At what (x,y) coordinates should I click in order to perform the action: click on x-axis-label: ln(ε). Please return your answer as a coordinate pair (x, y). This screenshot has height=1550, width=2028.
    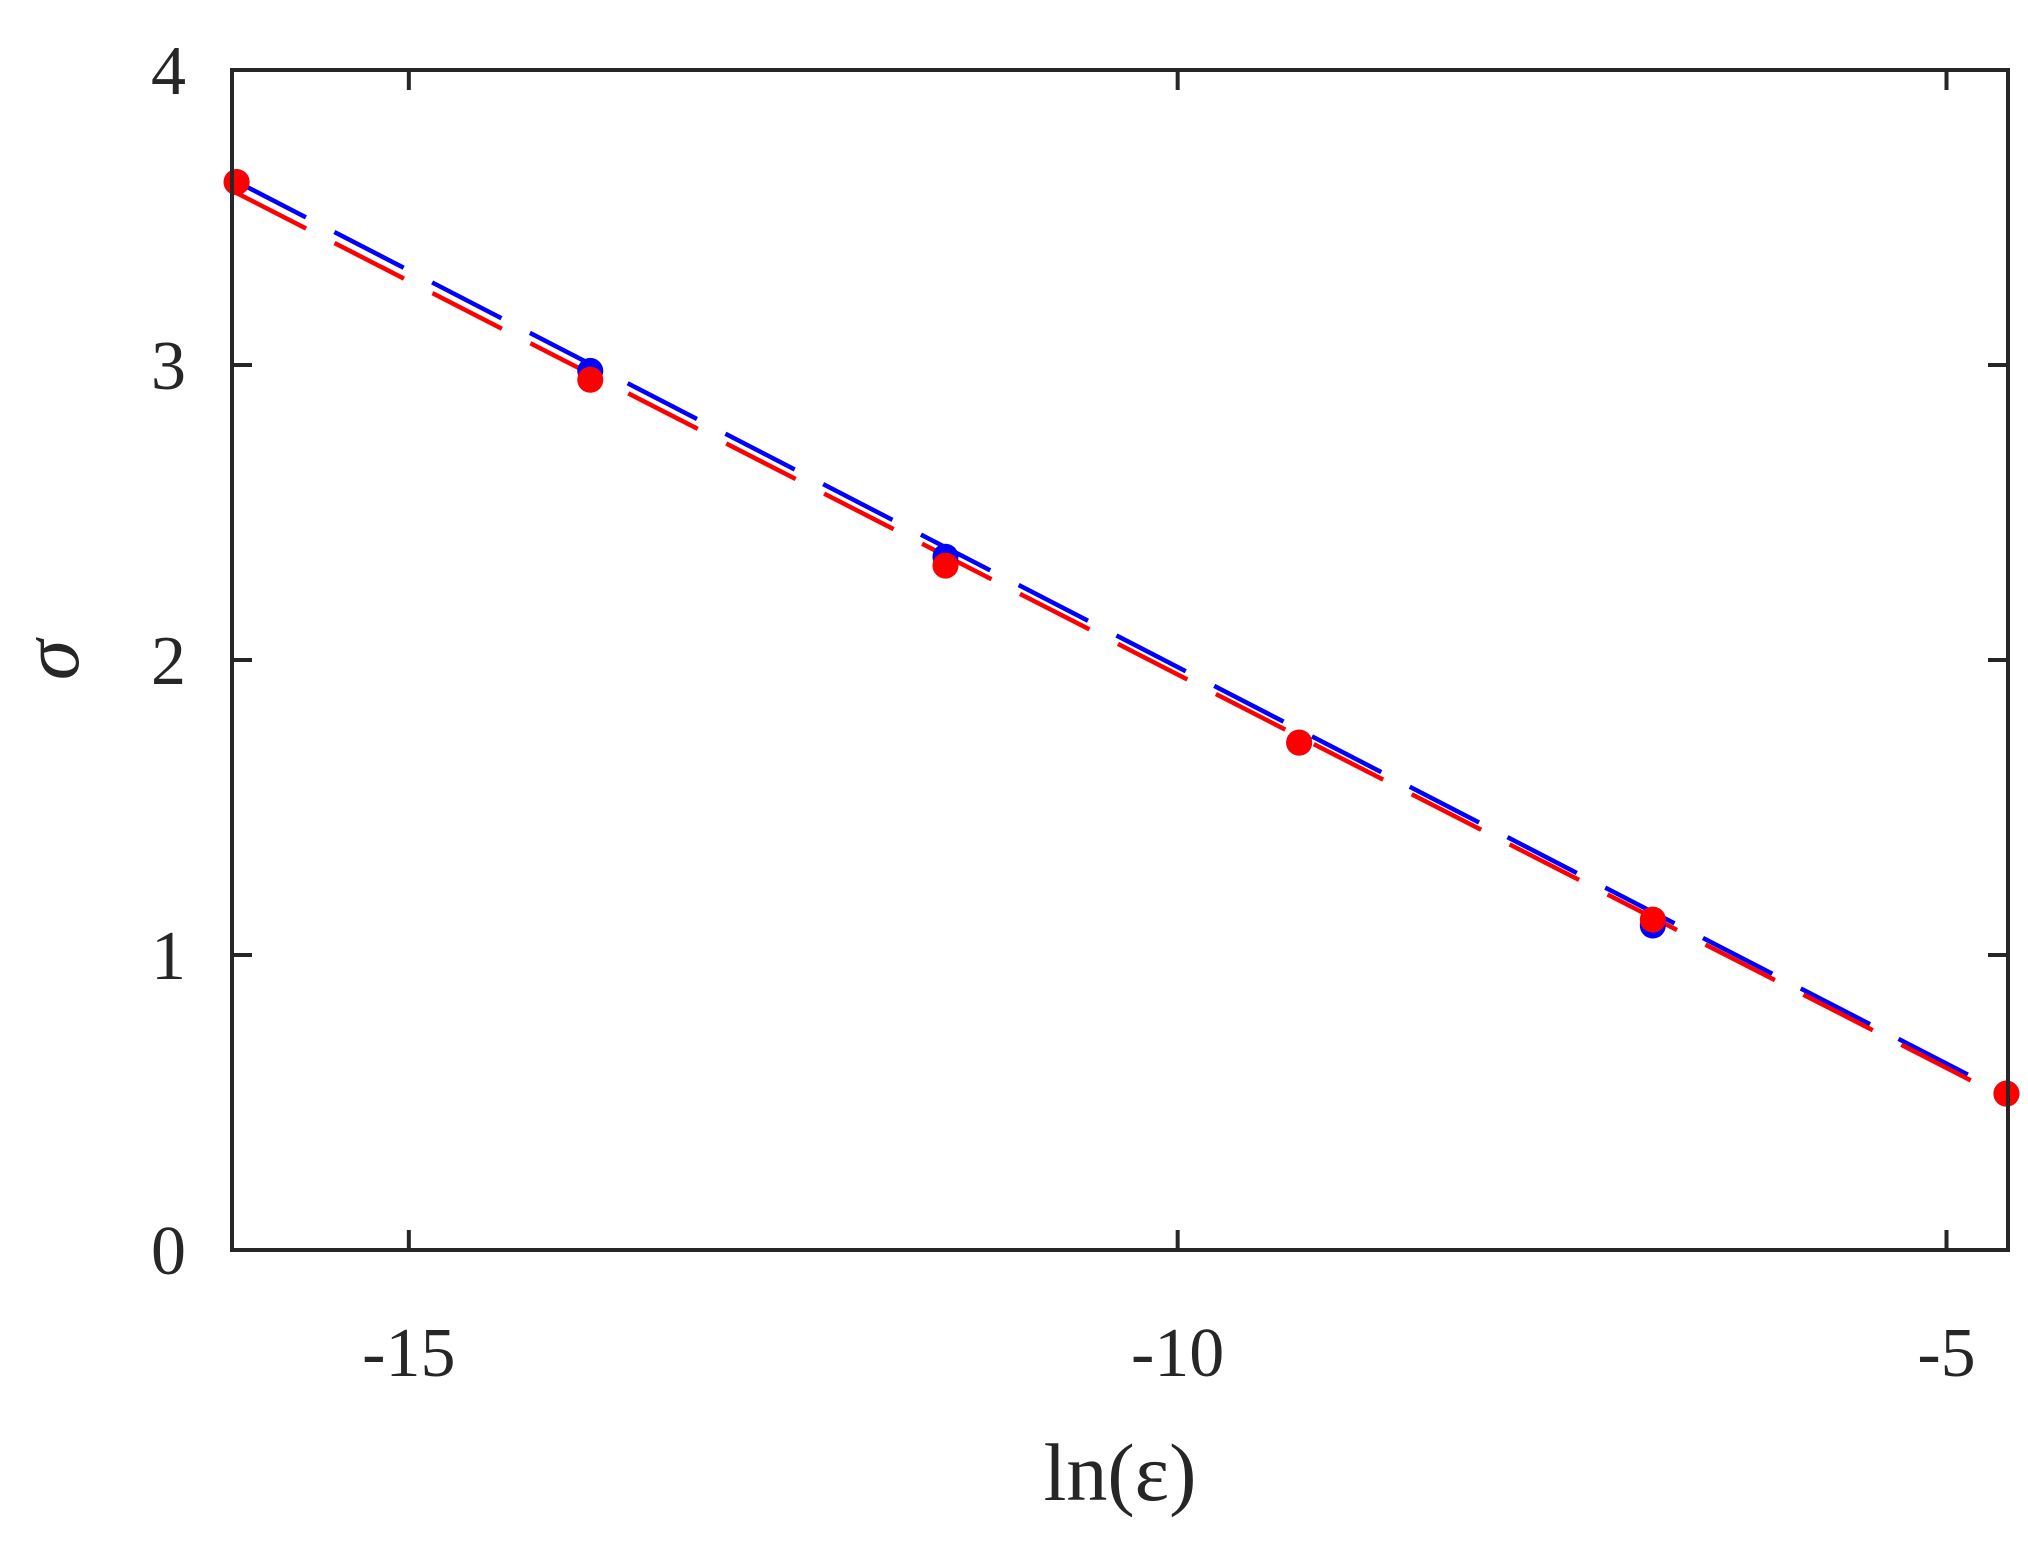
    Looking at the image, I should click on (1120, 1472).